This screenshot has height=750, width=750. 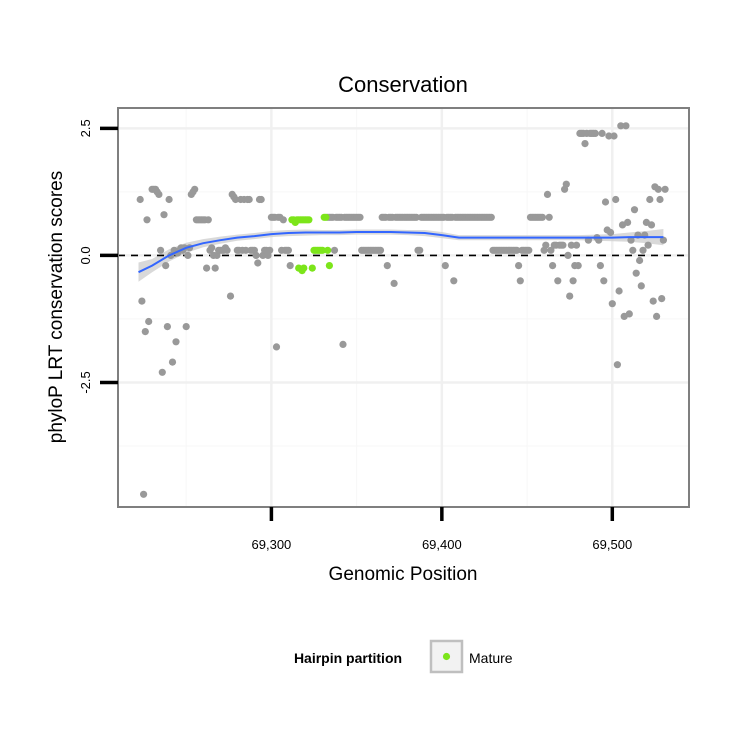 What do you see at coordinates (85, 255) in the screenshot?
I see `y-tick-label: 0.0` at bounding box center [85, 255].